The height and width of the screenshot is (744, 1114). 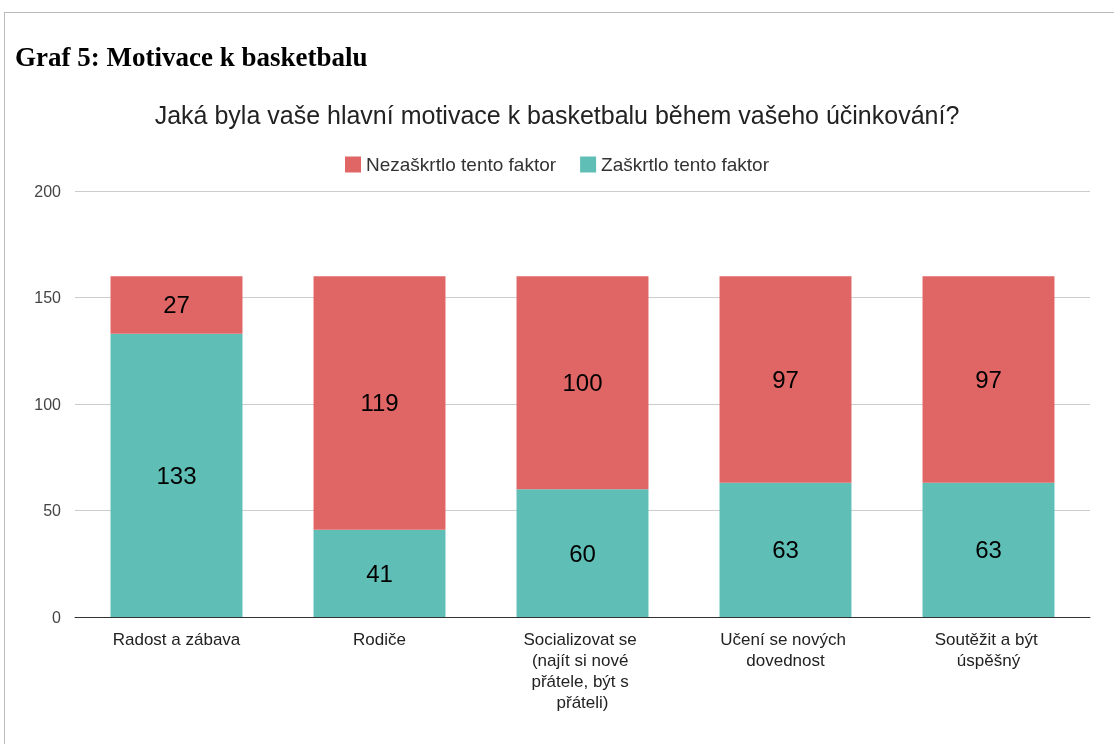 What do you see at coordinates (191, 56) in the screenshot?
I see `chart-title: Graf 5: Motivace k basketbalu` at bounding box center [191, 56].